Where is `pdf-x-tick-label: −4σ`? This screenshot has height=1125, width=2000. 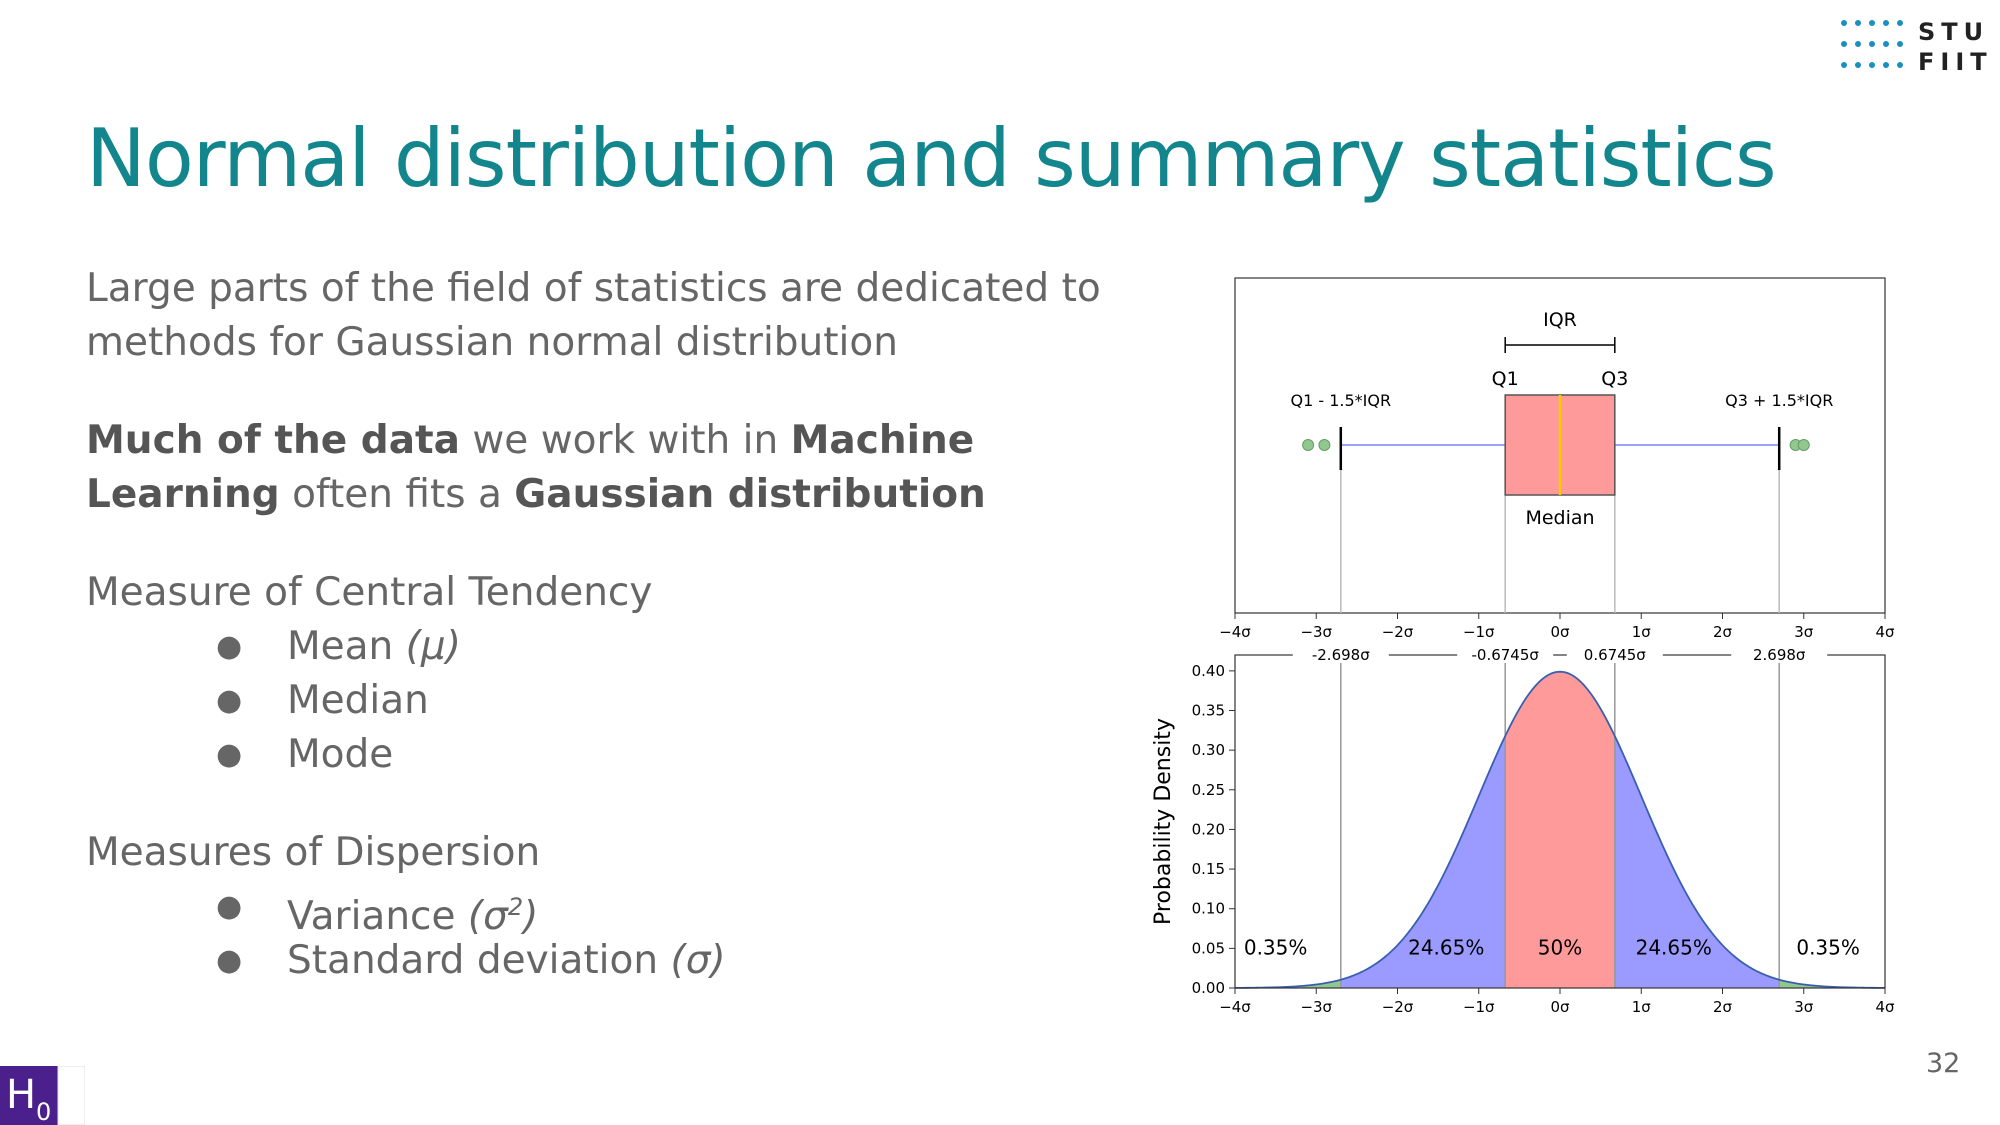
pdf-x-tick-label: −4σ is located at coordinates (1235, 1007).